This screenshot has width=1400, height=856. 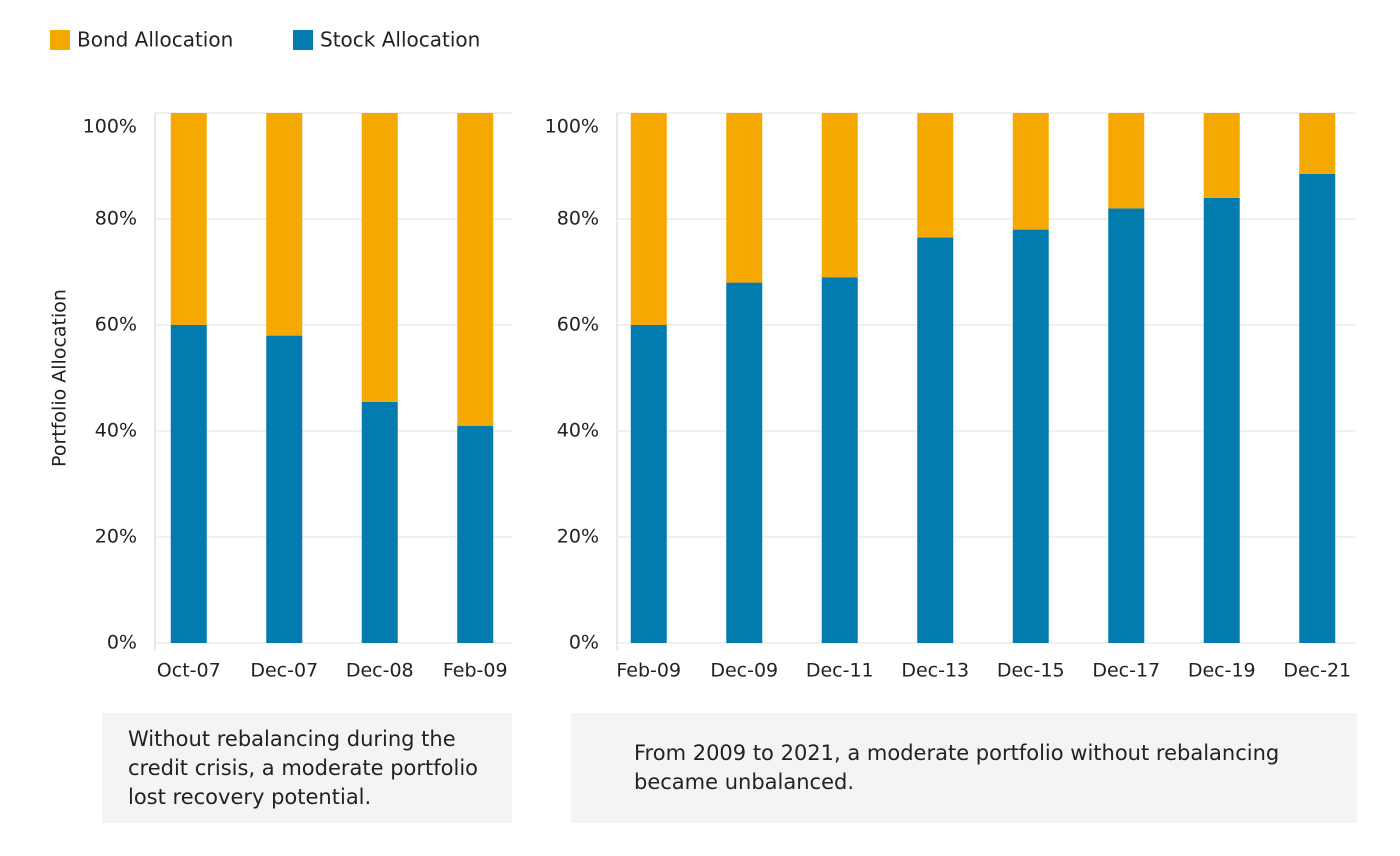 I want to click on x-tick-label: Dec-11, so click(x=840, y=671).